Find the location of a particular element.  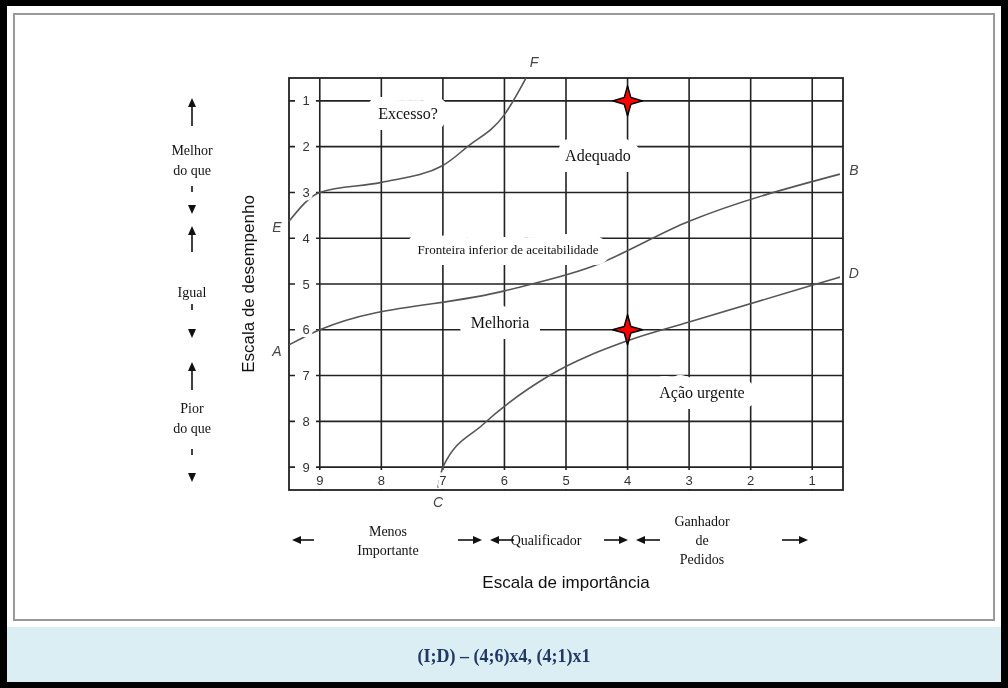

text: (I;D) – (4;6)x4, (4;1)x1 is located at coordinates (504, 656).